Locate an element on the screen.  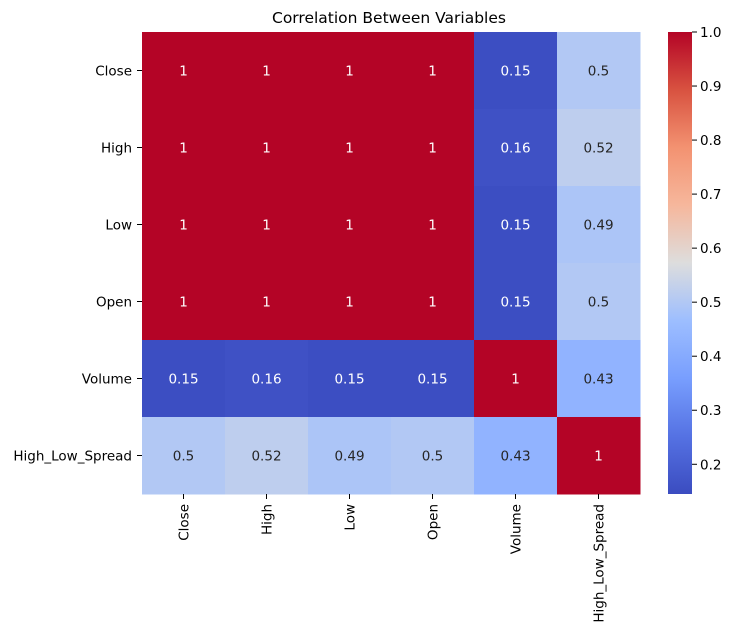
y-tick-label: Volume is located at coordinates (107, 380).